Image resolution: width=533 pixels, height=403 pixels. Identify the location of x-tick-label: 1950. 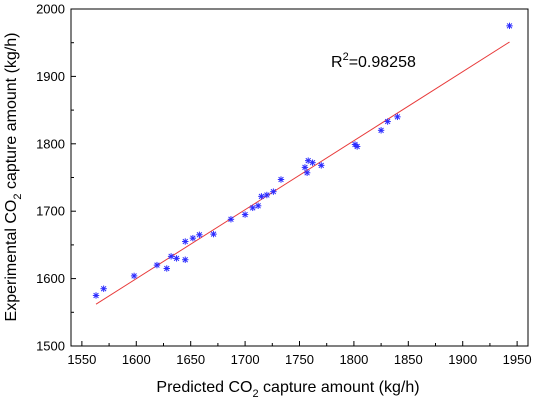
(517, 359).